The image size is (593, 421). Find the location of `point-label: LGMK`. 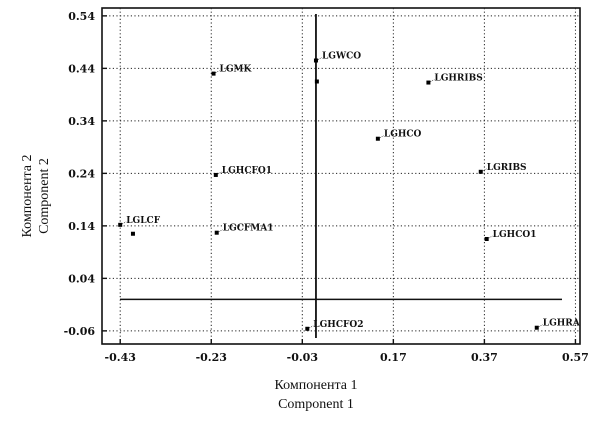

point-label: LGMK is located at coordinates (236, 70).